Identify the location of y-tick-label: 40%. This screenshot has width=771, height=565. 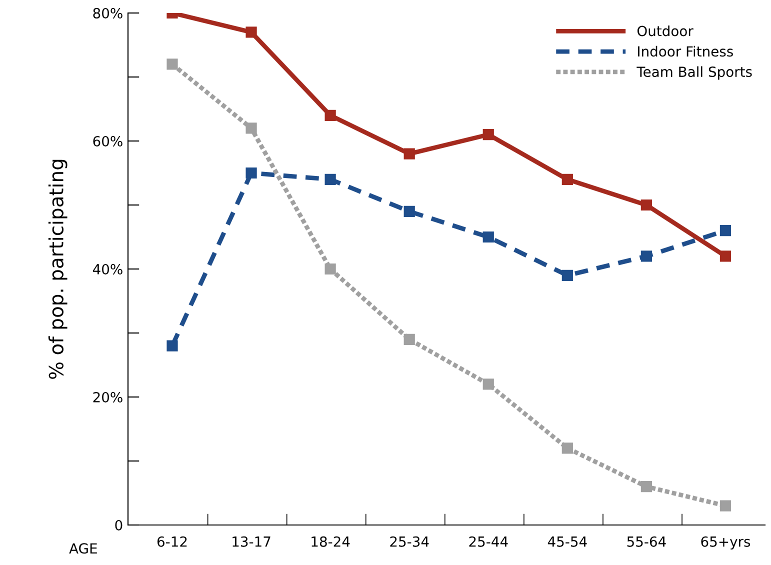
(107, 269).